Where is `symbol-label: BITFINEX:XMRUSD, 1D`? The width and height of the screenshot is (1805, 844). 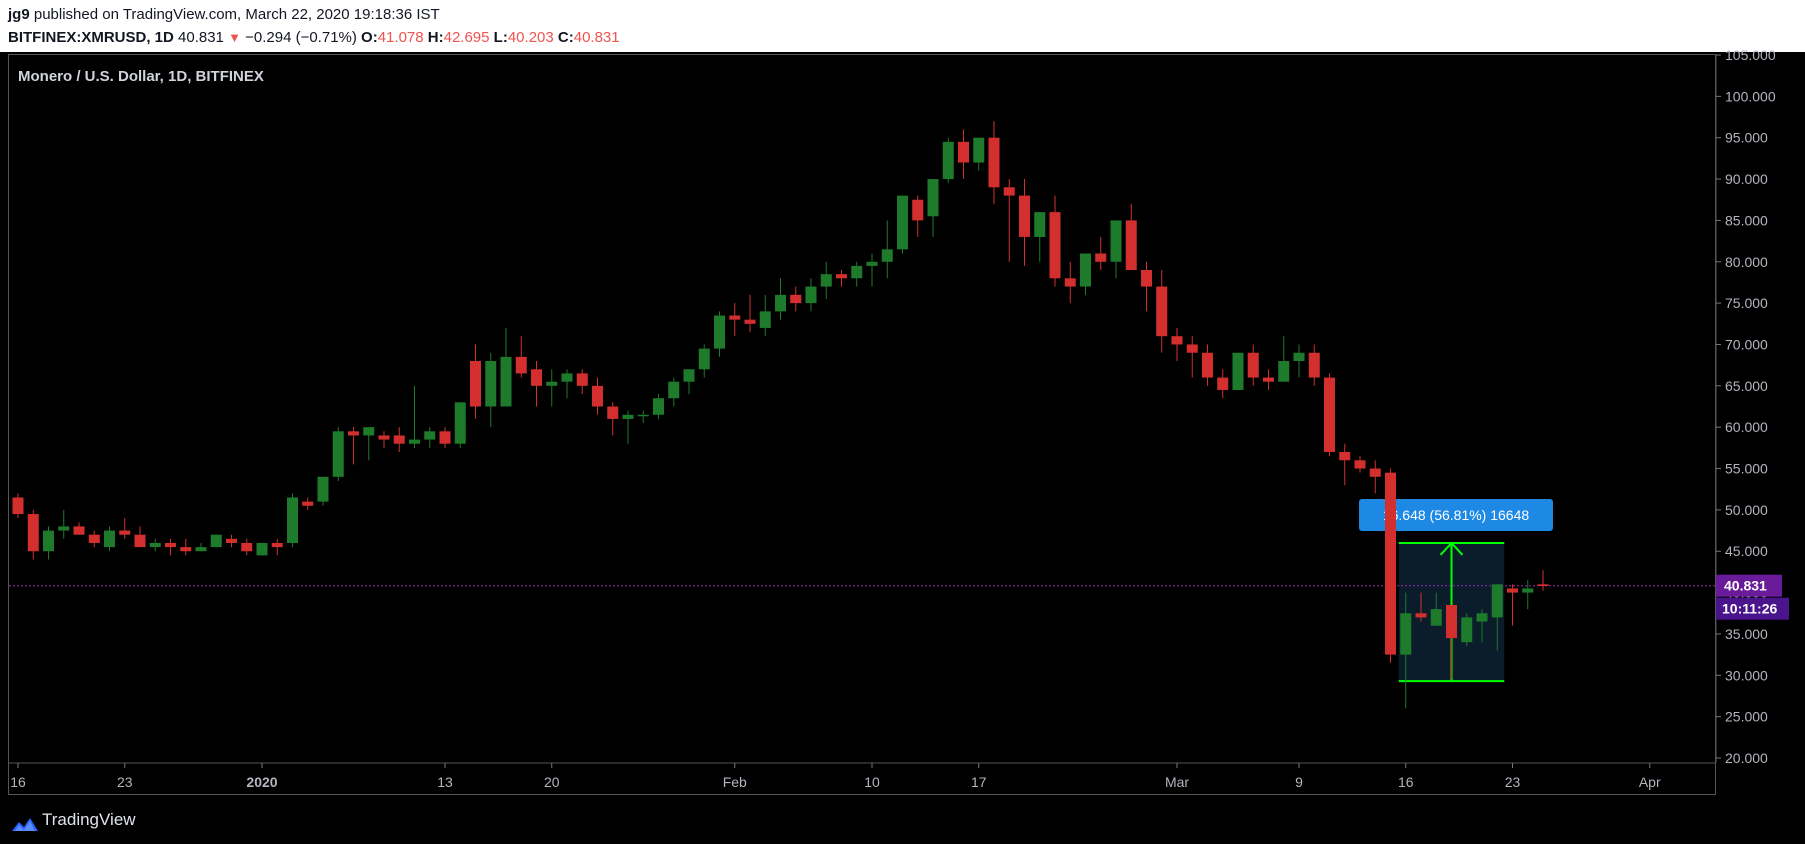
symbol-label: BITFINEX:XMRUSD, 1D is located at coordinates (91, 37).